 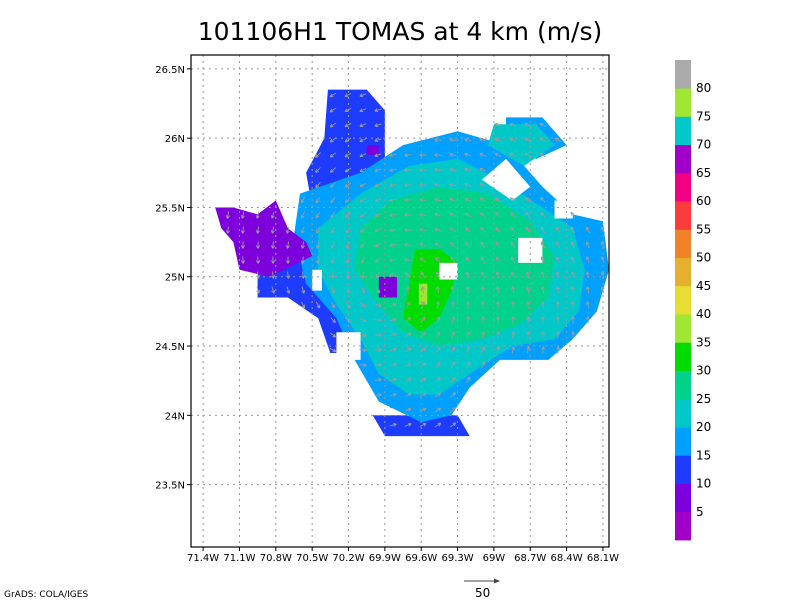 I want to click on colorbar-label-80: 80, so click(x=703, y=88).